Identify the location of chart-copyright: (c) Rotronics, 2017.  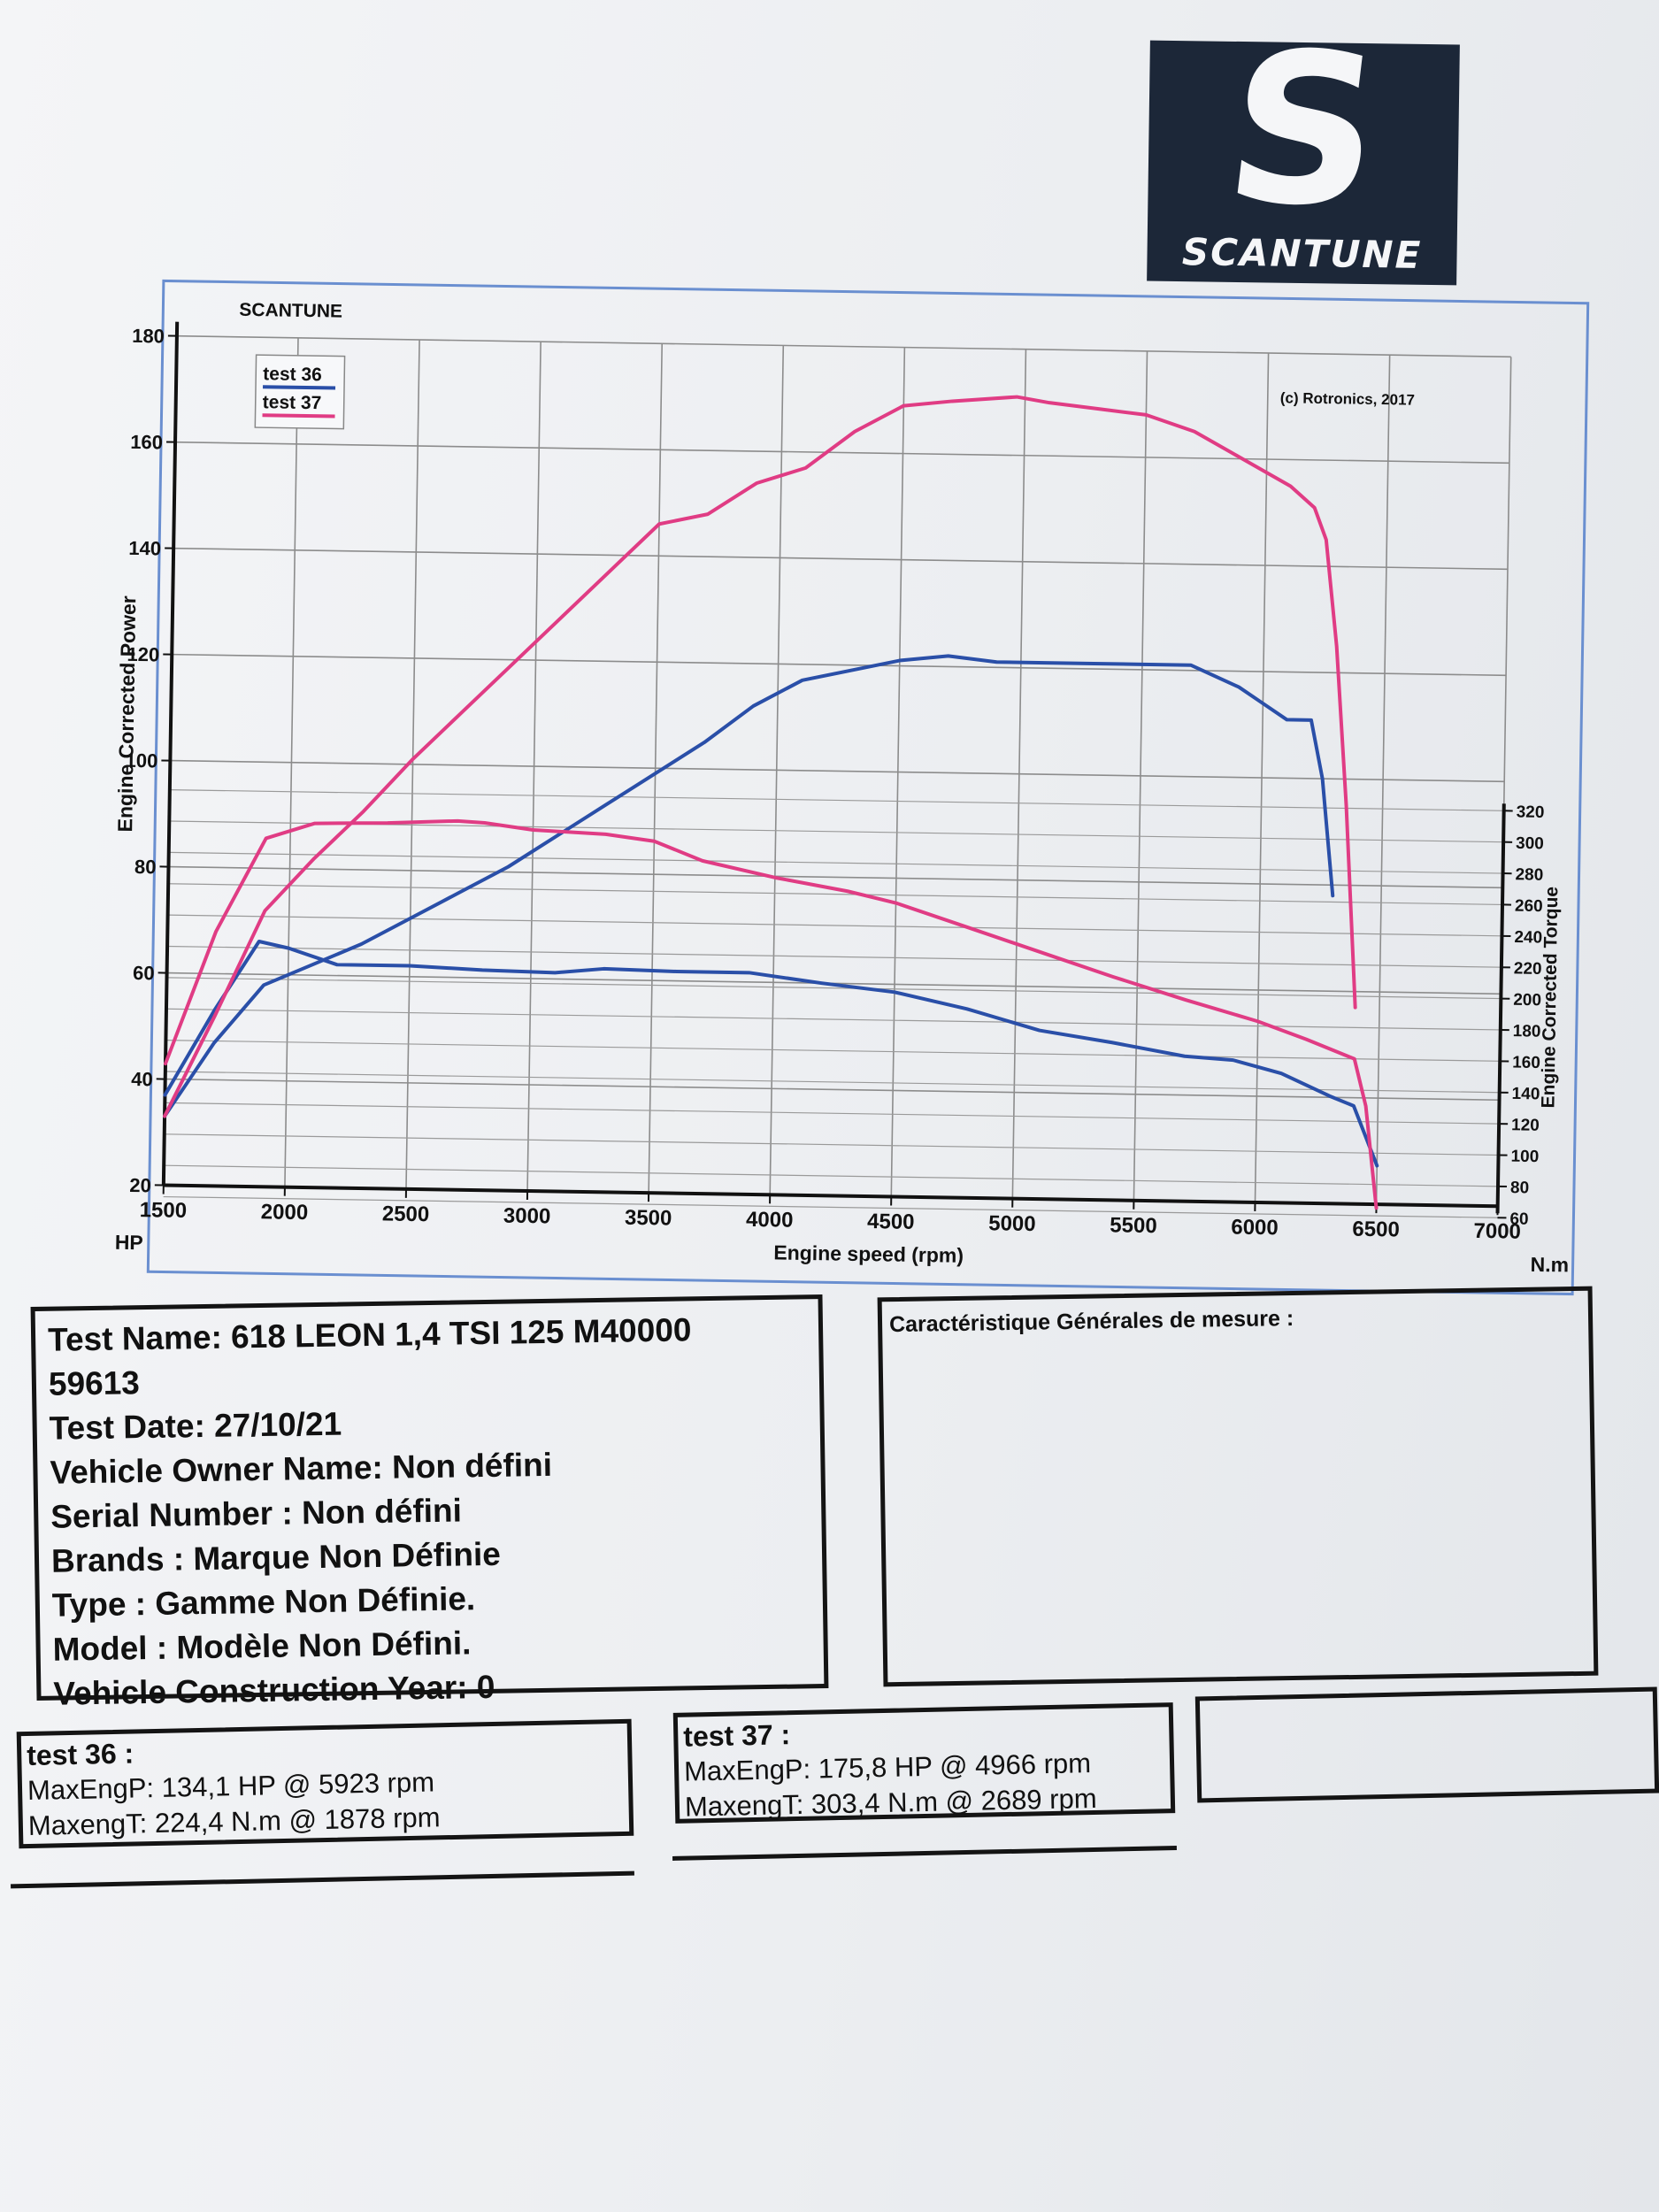
(1348, 399).